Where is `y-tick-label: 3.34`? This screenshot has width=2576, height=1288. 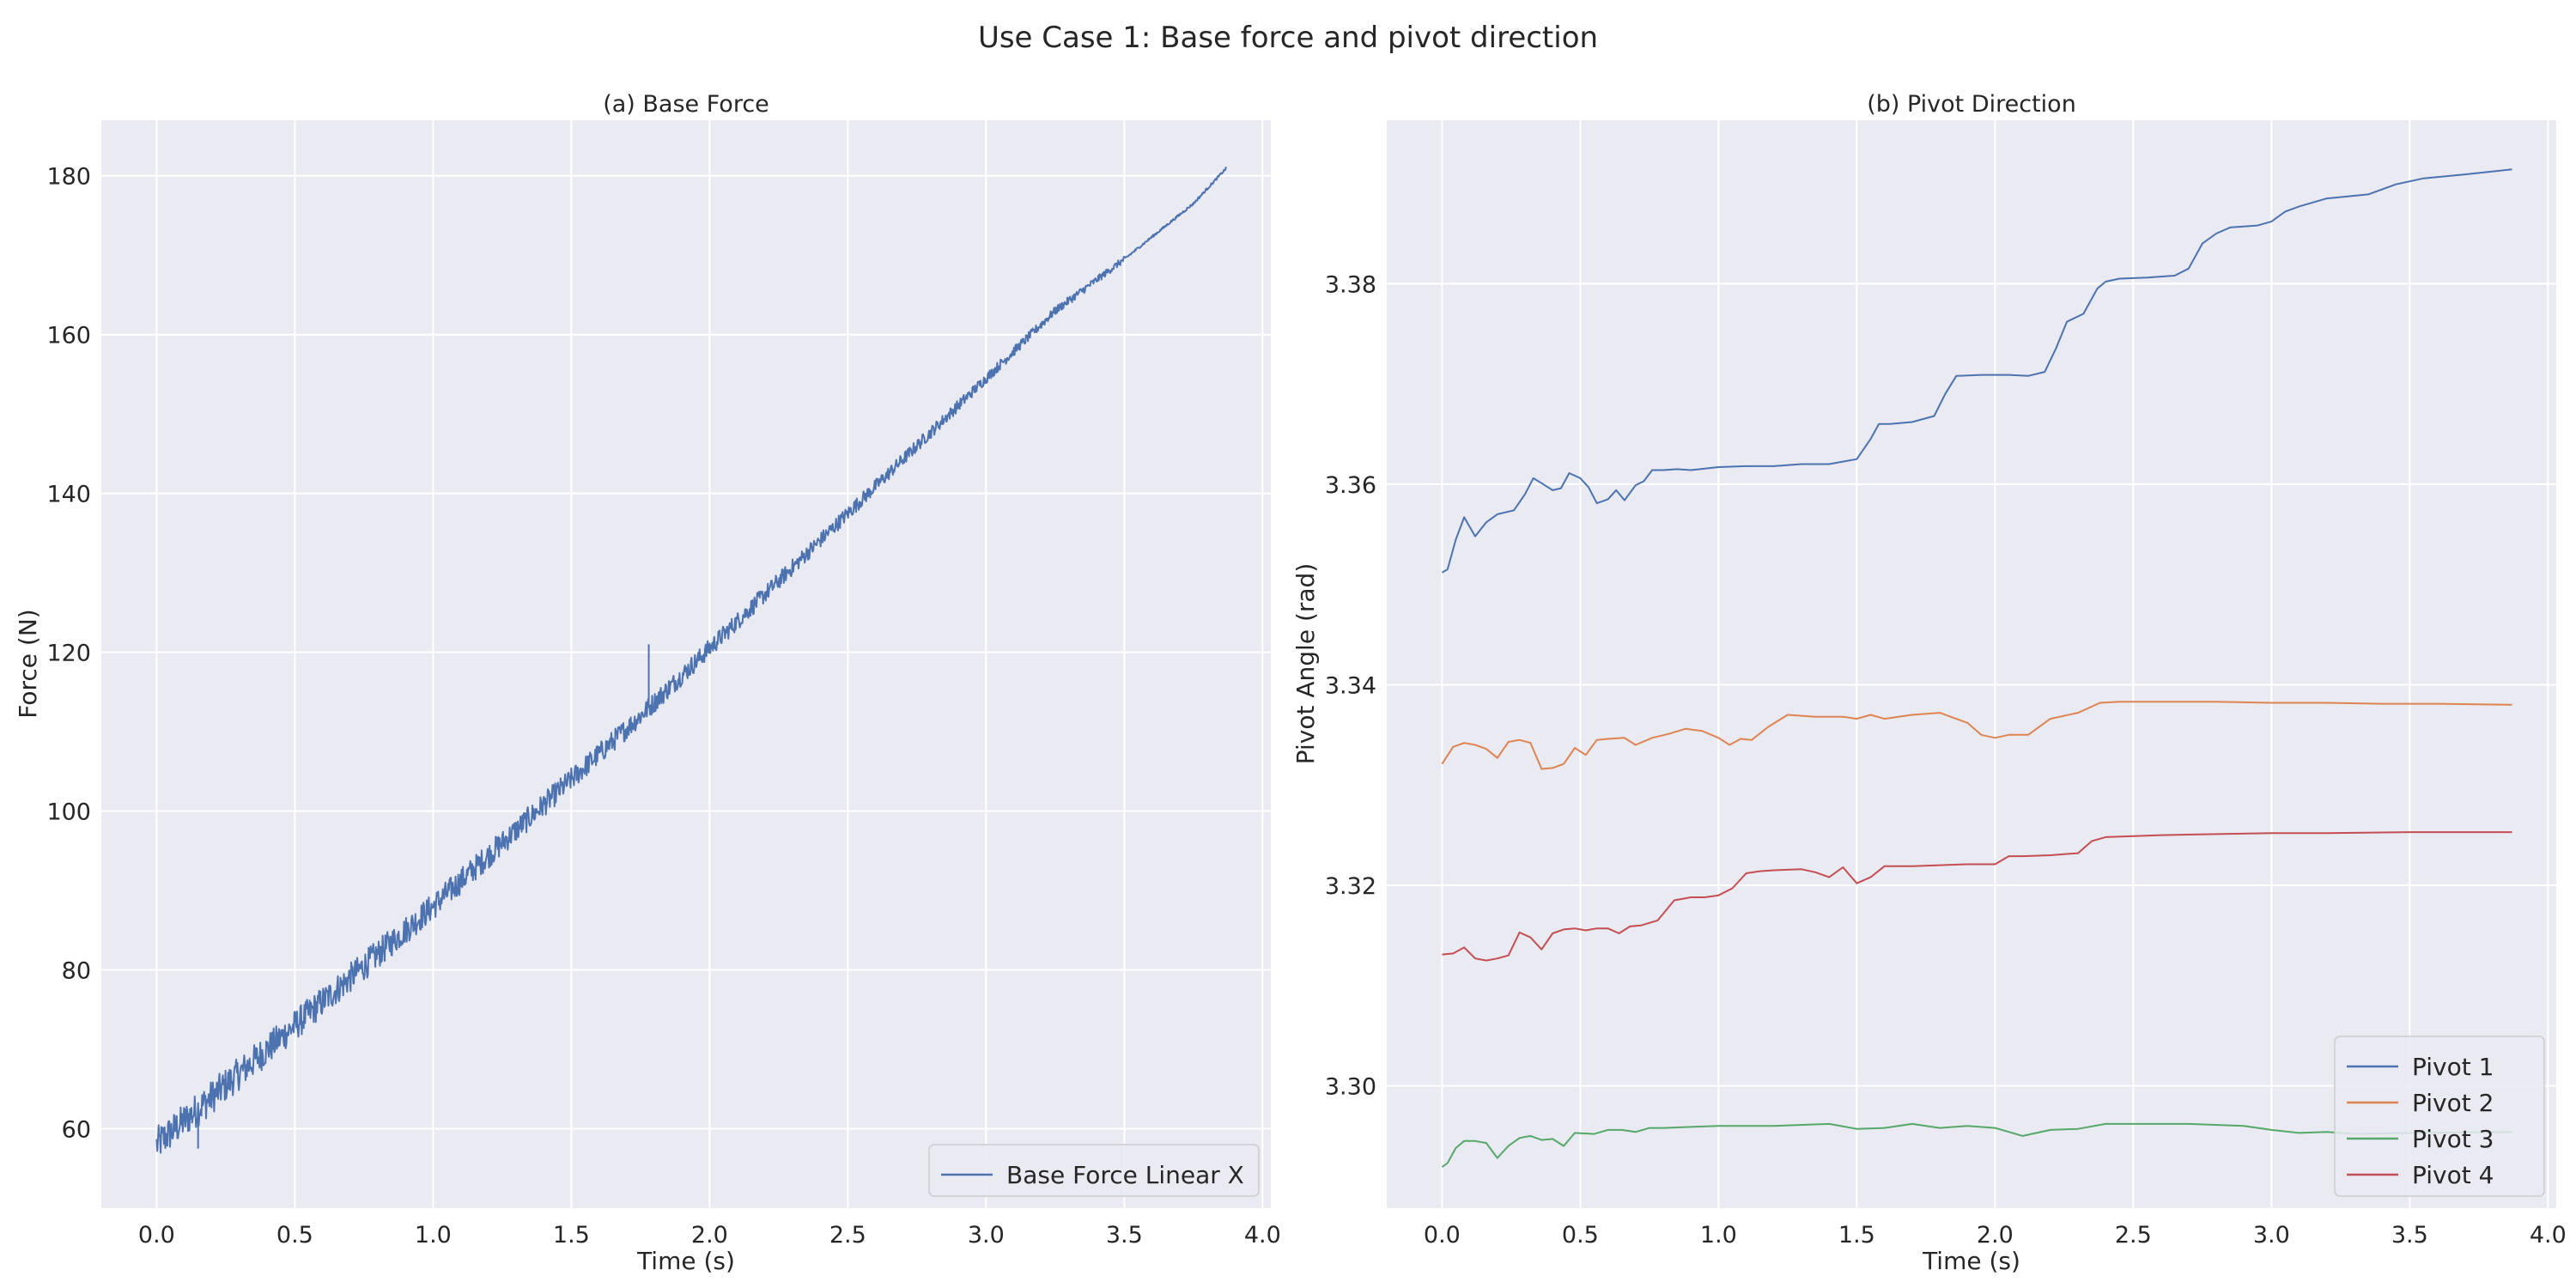
y-tick-label: 3.34 is located at coordinates (1350, 685).